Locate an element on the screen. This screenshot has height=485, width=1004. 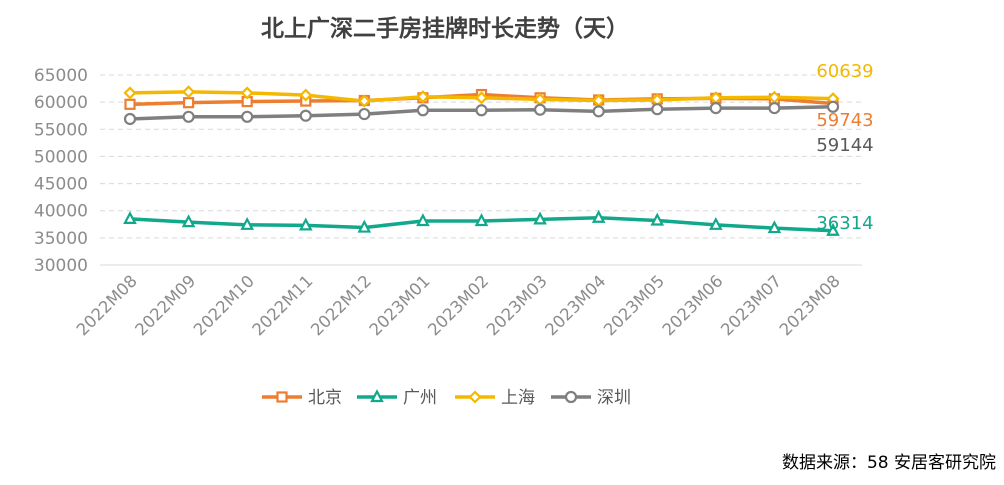
x-tick-label: 2023M08 is located at coordinates (810, 305).